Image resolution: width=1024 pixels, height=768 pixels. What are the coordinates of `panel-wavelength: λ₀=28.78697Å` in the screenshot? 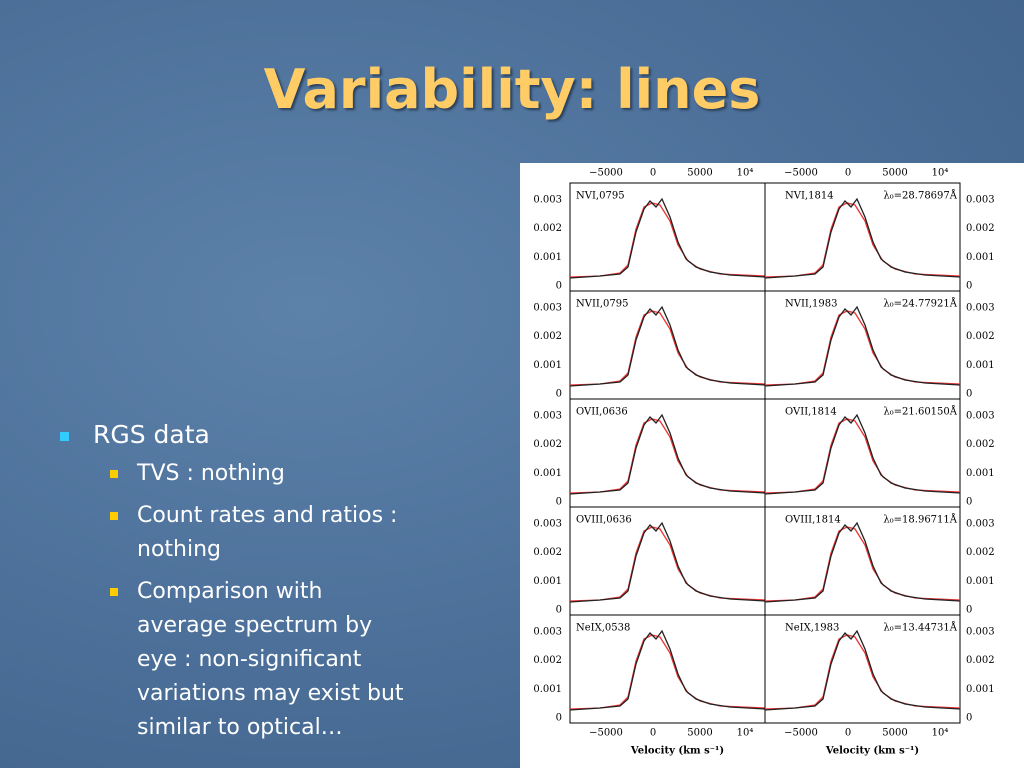 It's located at (920, 196).